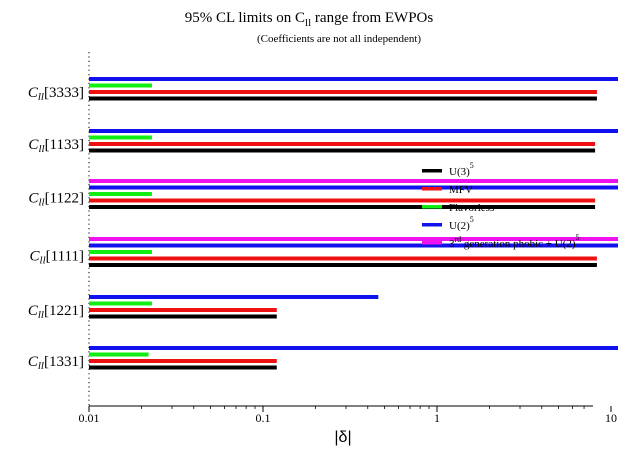 The width and height of the screenshot is (618, 451). I want to click on category-label: Cll[3333], so click(56, 94).